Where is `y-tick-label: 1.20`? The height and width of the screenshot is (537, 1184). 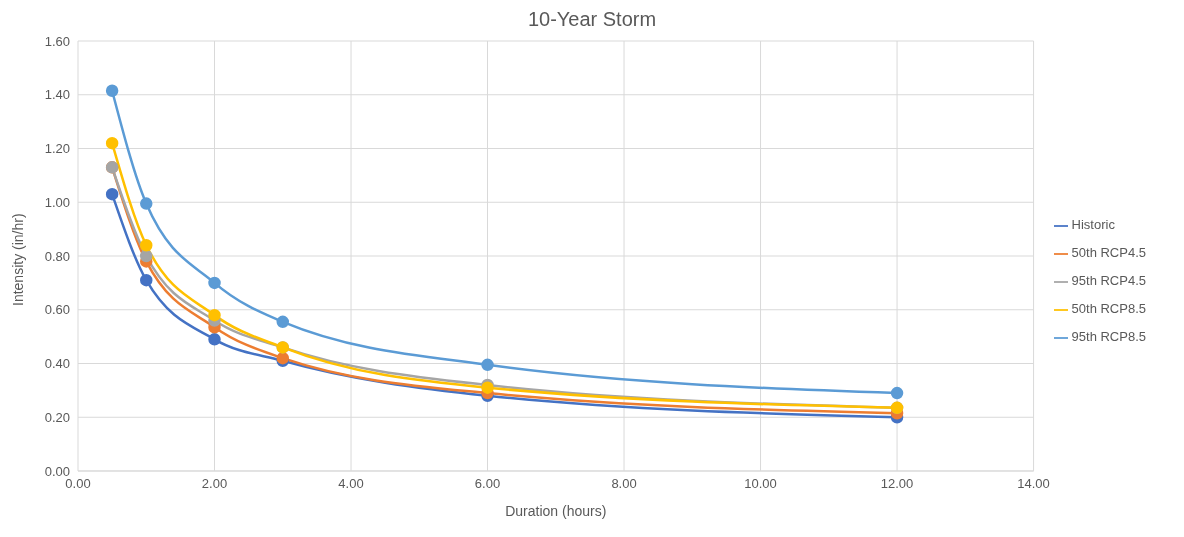
y-tick-label: 1.20 is located at coordinates (57, 149).